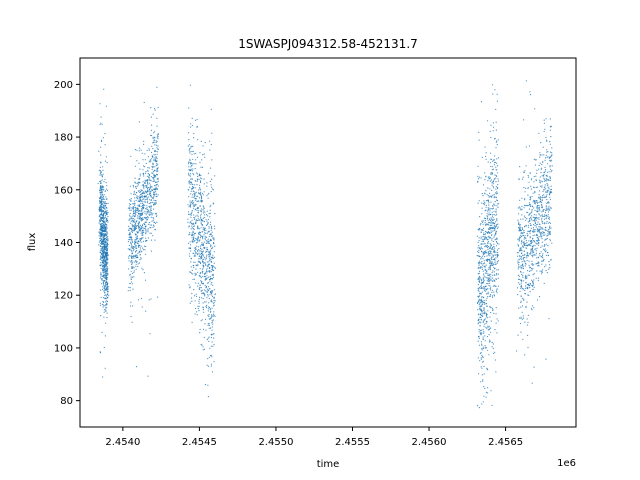 This screenshot has width=640, height=480. I want to click on x-axis-offset-label: 1e6, so click(566, 463).